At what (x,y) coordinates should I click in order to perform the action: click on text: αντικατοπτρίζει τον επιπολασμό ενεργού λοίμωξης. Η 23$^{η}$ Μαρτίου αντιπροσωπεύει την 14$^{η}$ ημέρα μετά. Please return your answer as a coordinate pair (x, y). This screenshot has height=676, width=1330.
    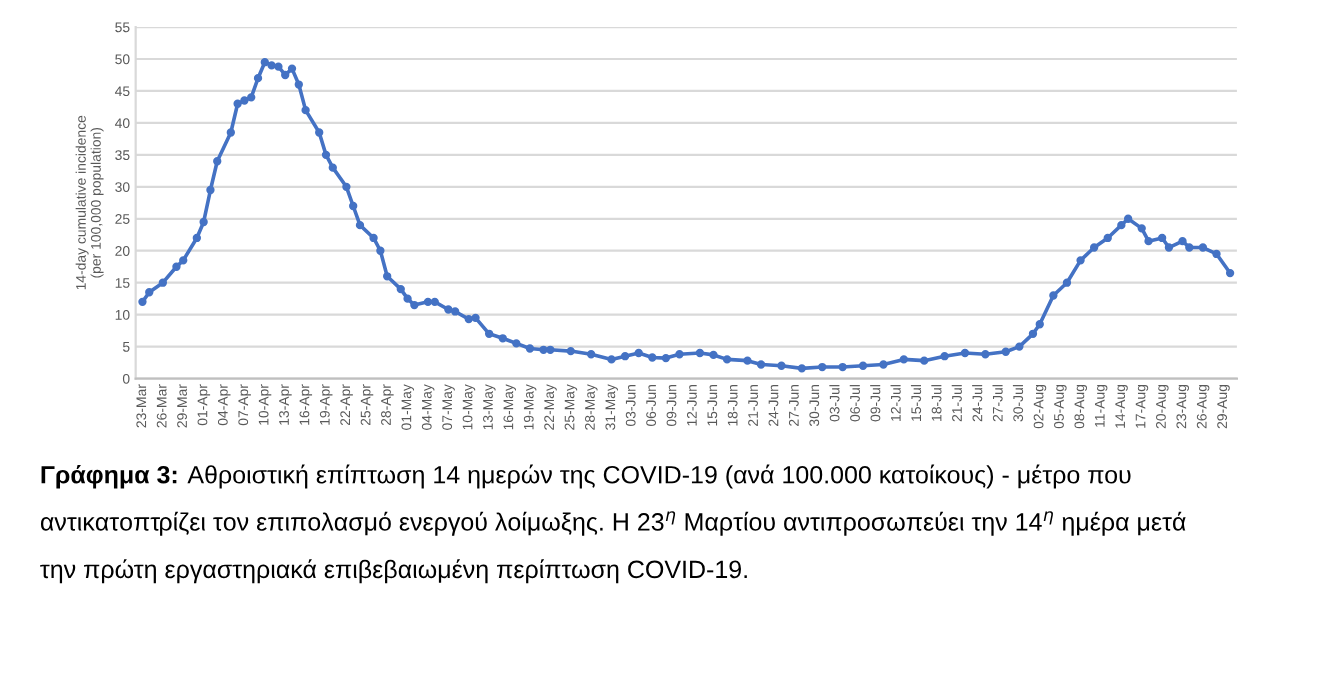
    Looking at the image, I should click on (613, 523).